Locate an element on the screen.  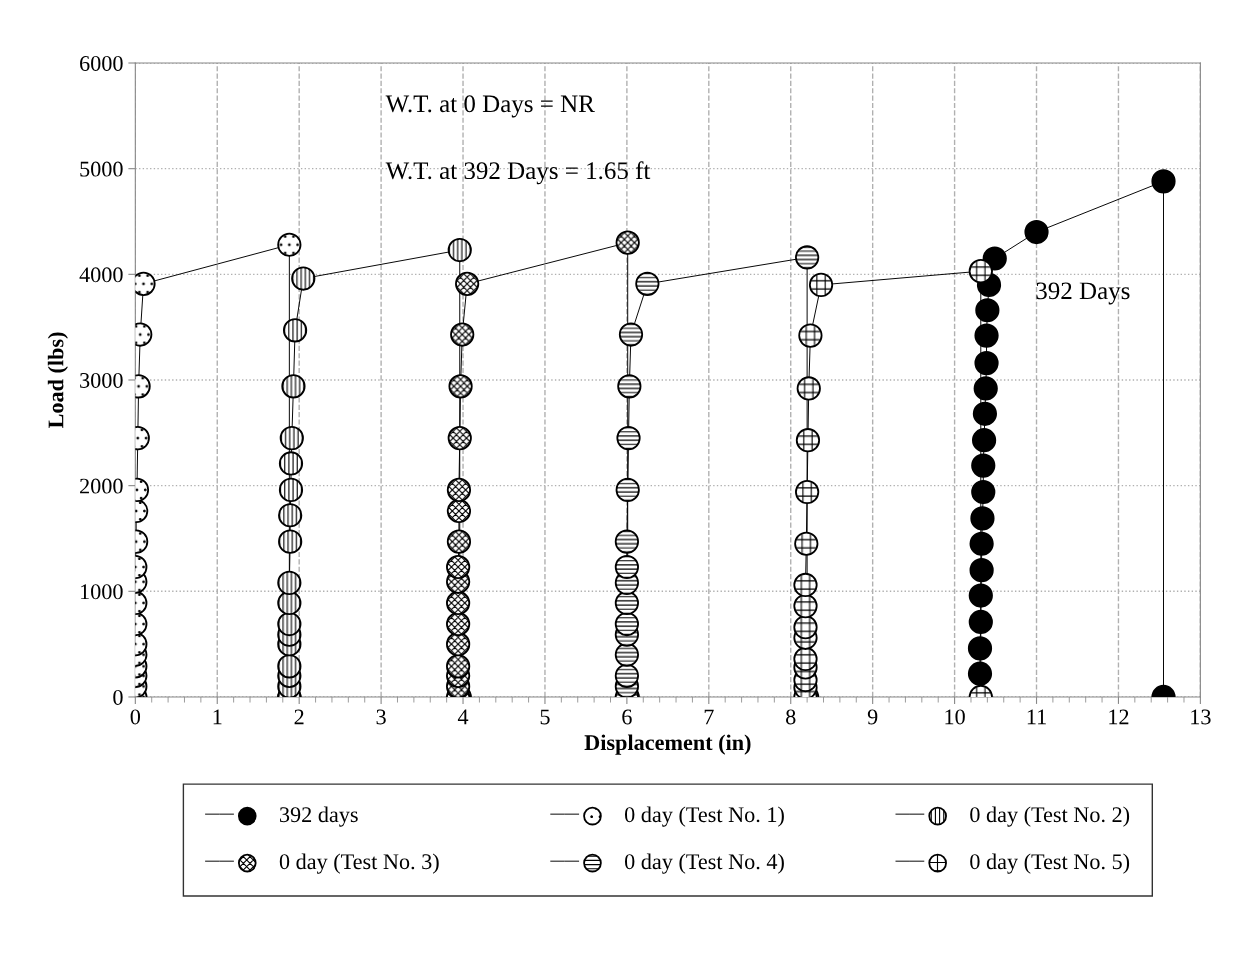
annotation: W.T. at 392 Days = 1.65 ft is located at coordinates (518, 173).